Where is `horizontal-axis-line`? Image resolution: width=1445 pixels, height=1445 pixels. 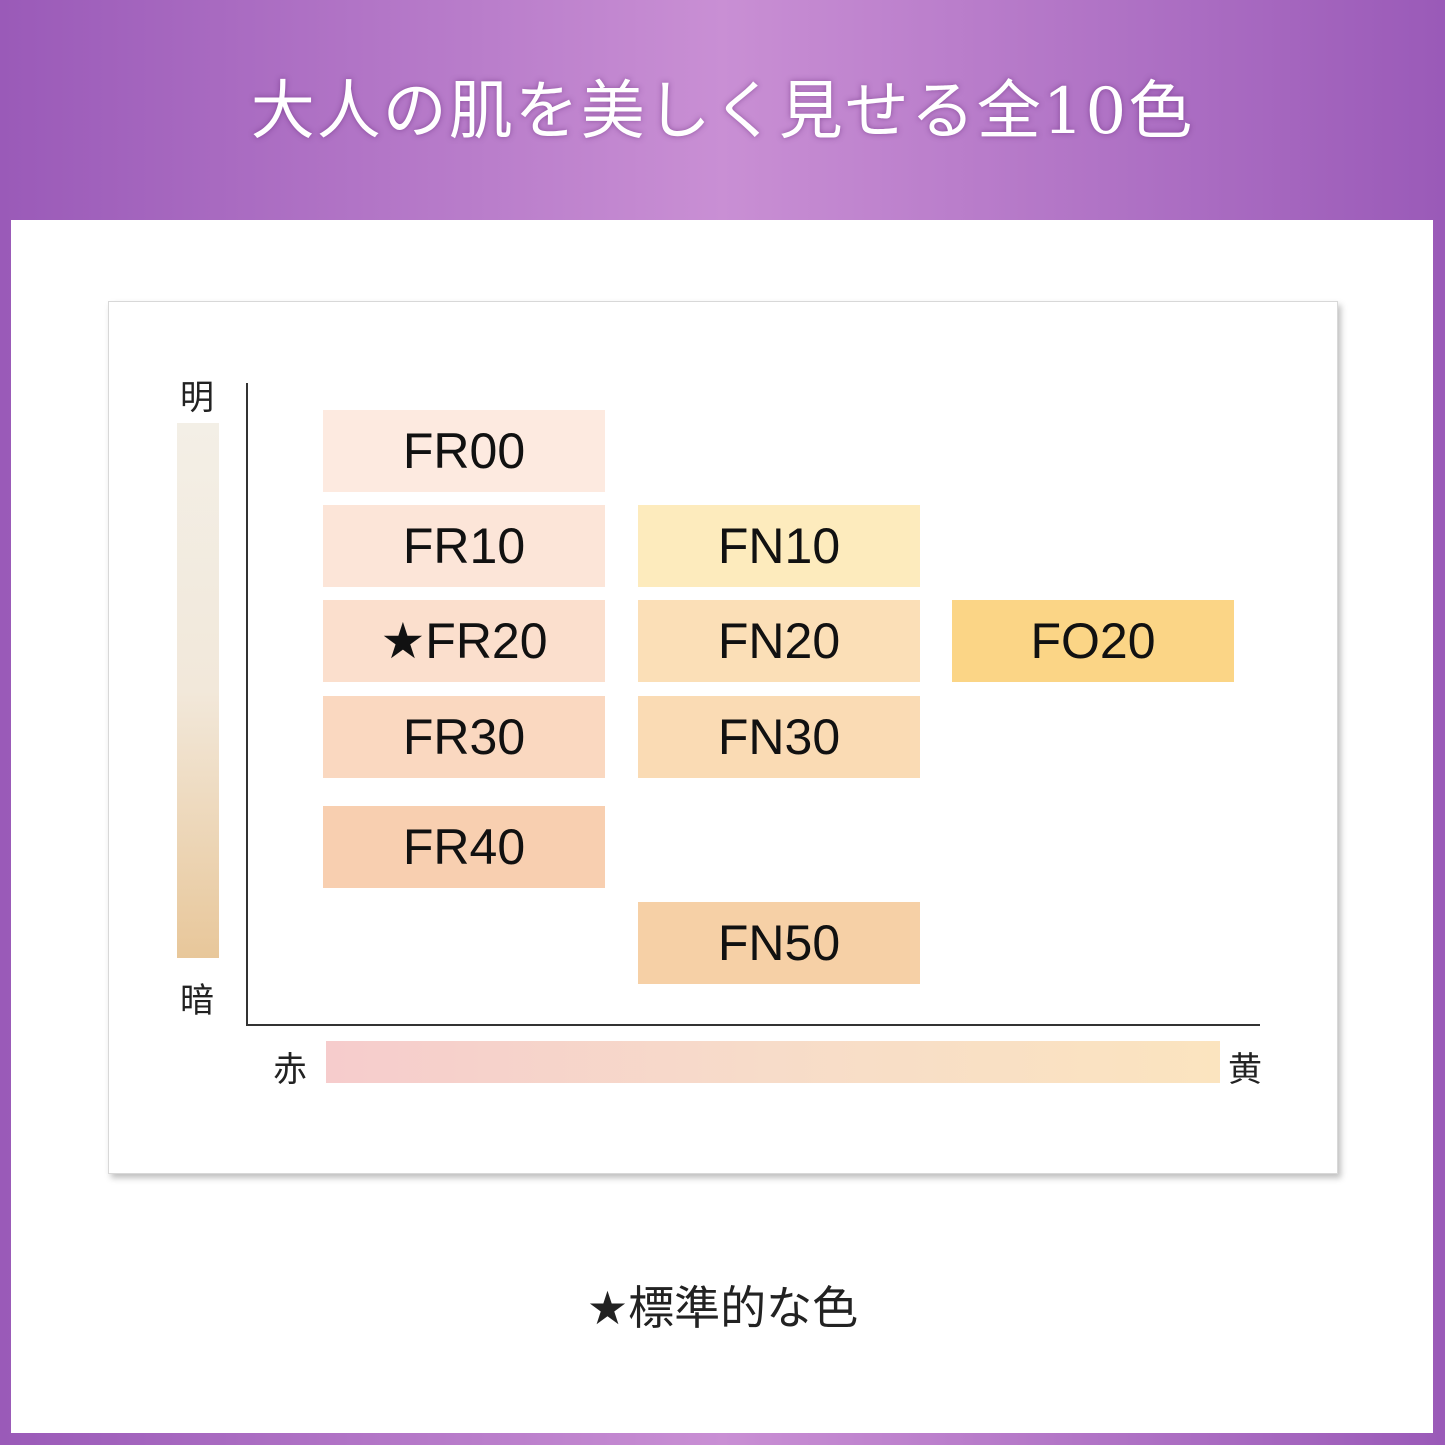
horizontal-axis-line is located at coordinates (753, 1025).